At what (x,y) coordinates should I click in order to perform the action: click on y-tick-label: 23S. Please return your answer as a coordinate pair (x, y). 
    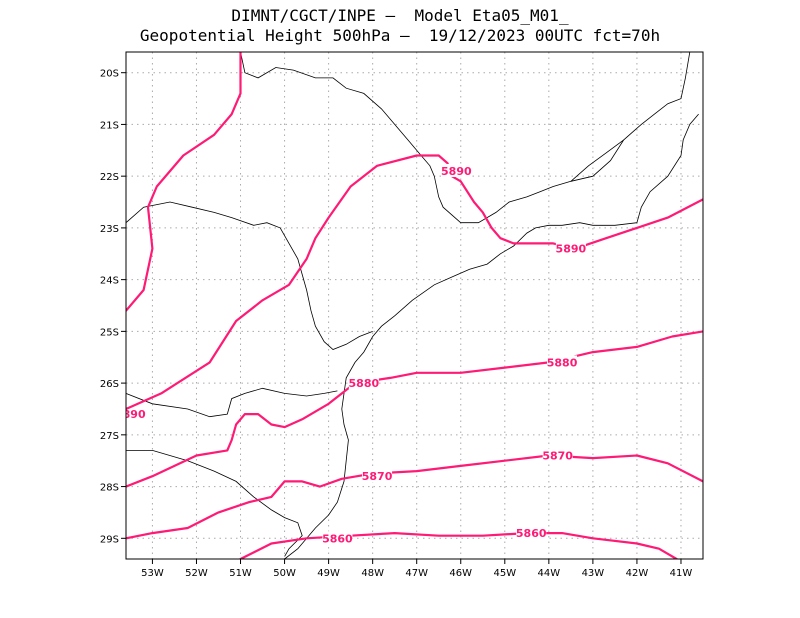
    Looking at the image, I should click on (109, 229).